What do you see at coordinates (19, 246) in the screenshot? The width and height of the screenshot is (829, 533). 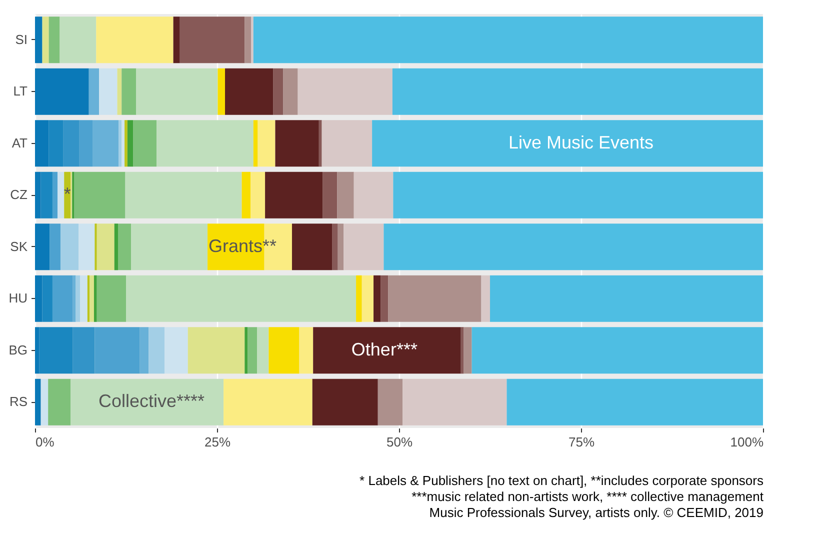 I see `y-tick-label: SK` at bounding box center [19, 246].